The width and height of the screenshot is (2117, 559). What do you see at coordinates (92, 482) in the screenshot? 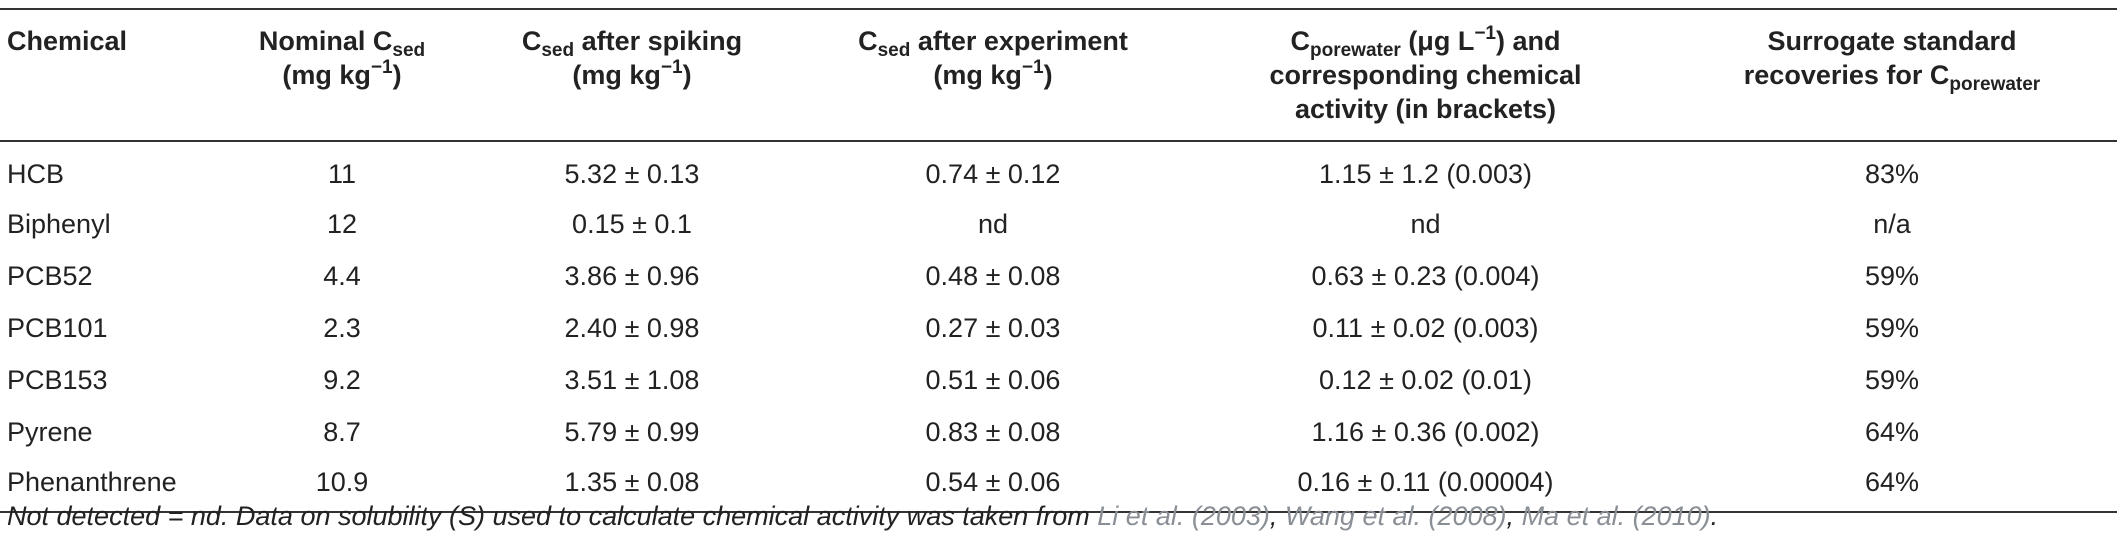
I see `chemical-name: Phenanthrene` at bounding box center [92, 482].